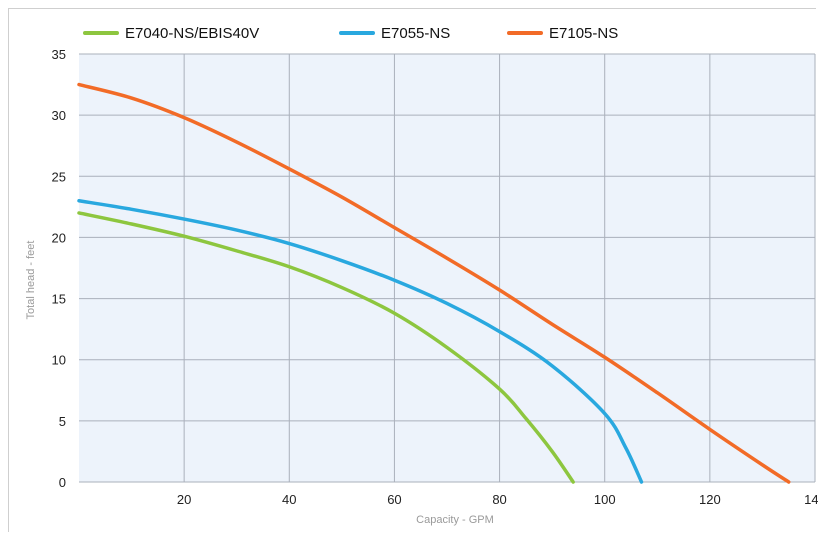 This screenshot has width=818, height=533. Describe the element at coordinates (710, 499) in the screenshot. I see `x-tick-label: 120` at that location.